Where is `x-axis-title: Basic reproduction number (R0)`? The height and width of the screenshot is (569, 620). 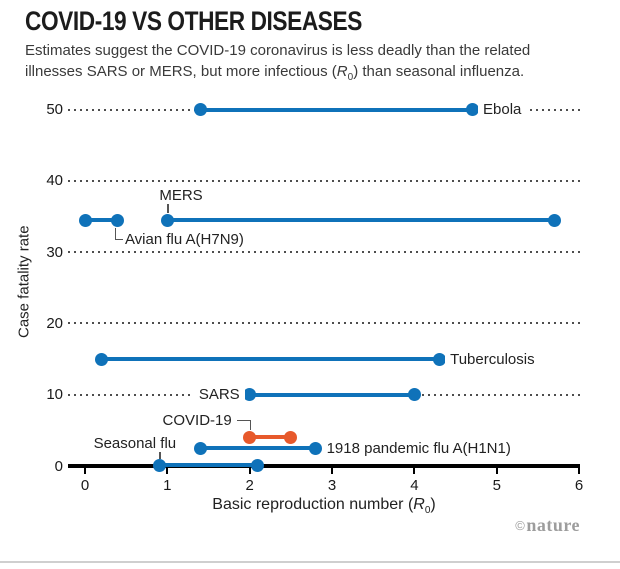
x-axis-title: Basic reproduction number (R0) is located at coordinates (324, 506).